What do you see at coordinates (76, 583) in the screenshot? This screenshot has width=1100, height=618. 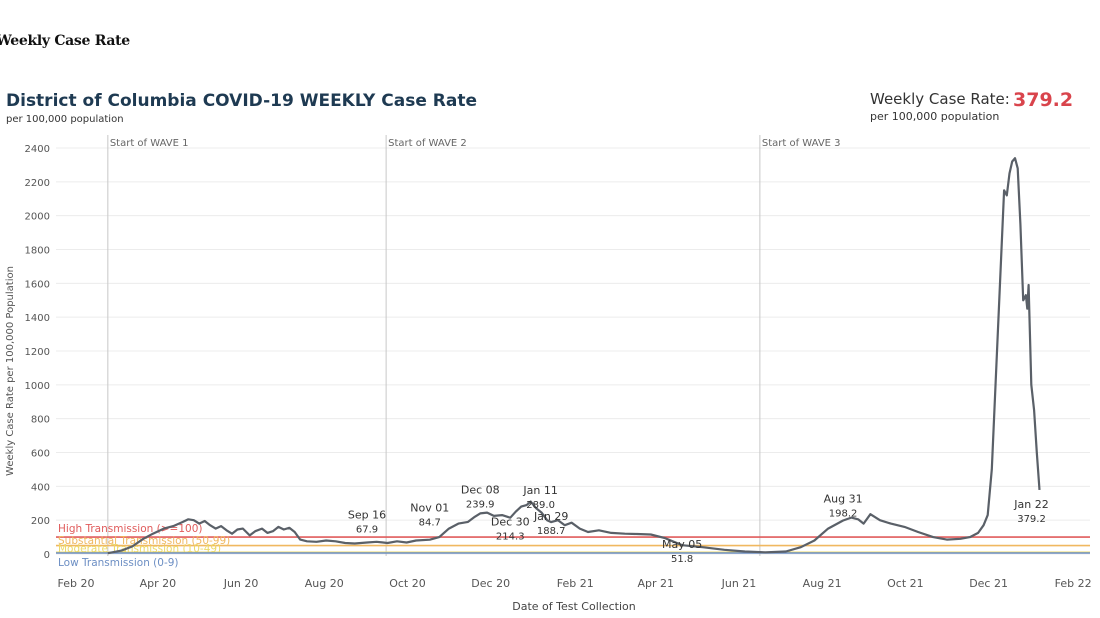 I see `x-tick-label: Feb 20` at bounding box center [76, 583].